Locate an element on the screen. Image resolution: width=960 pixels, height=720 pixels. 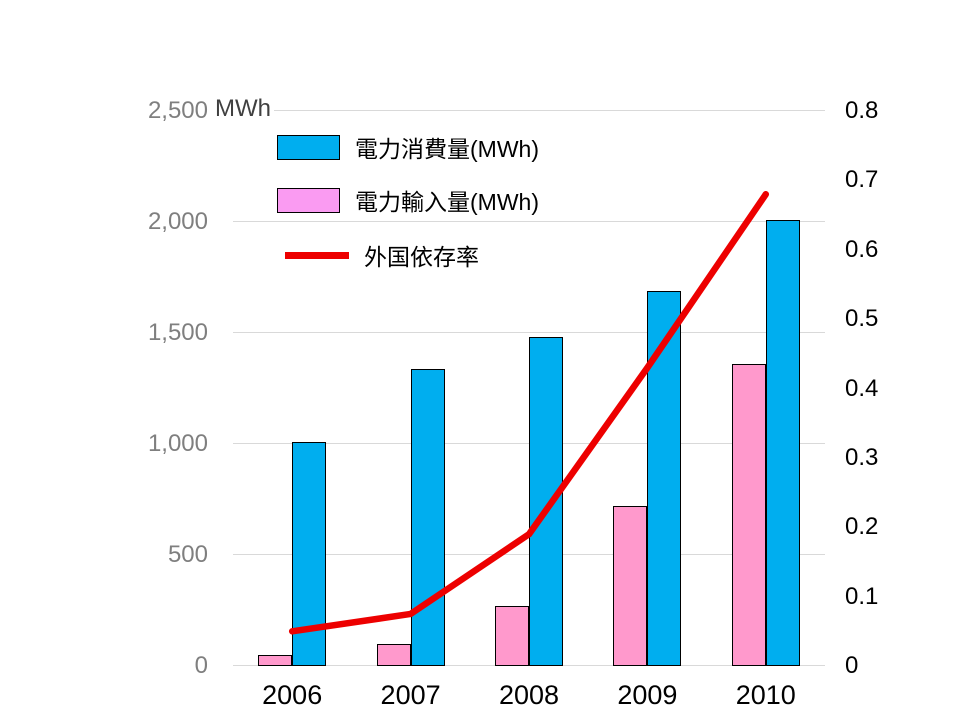
legend-item-consumption: 電力消費量(MWh) is located at coordinates (408, 147).